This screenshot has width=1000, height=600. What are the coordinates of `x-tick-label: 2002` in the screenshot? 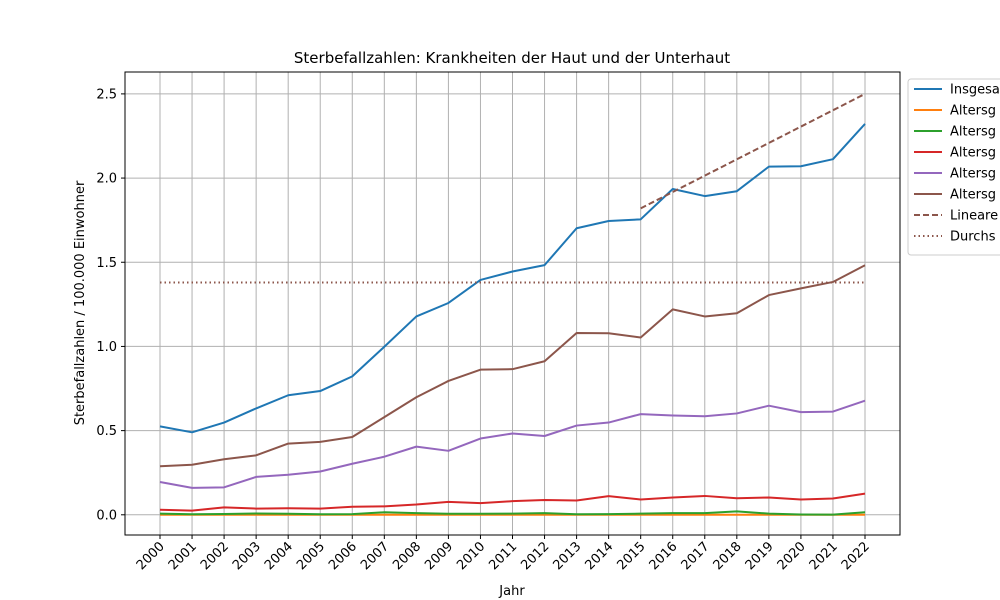 It's located at (215, 556).